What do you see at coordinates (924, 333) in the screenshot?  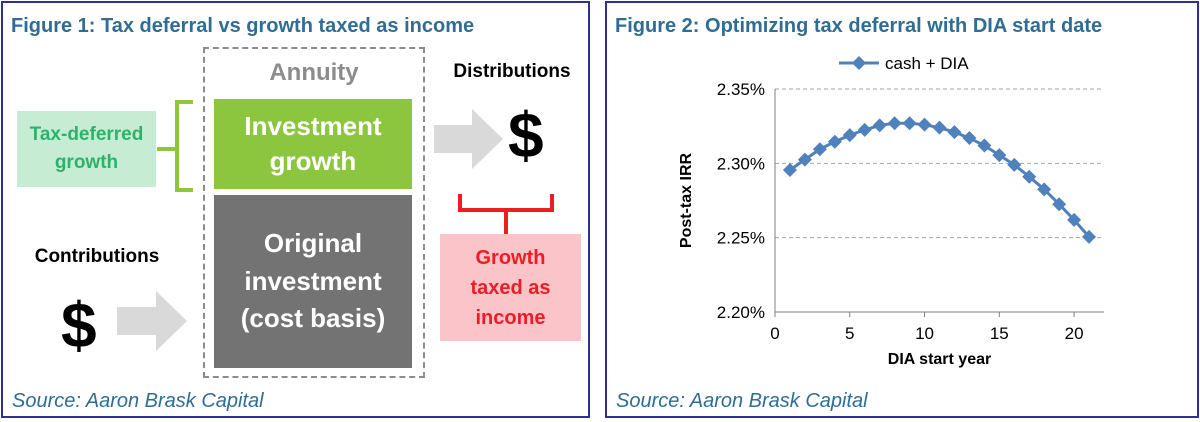 I see `x-tick-label: 10` at bounding box center [924, 333].